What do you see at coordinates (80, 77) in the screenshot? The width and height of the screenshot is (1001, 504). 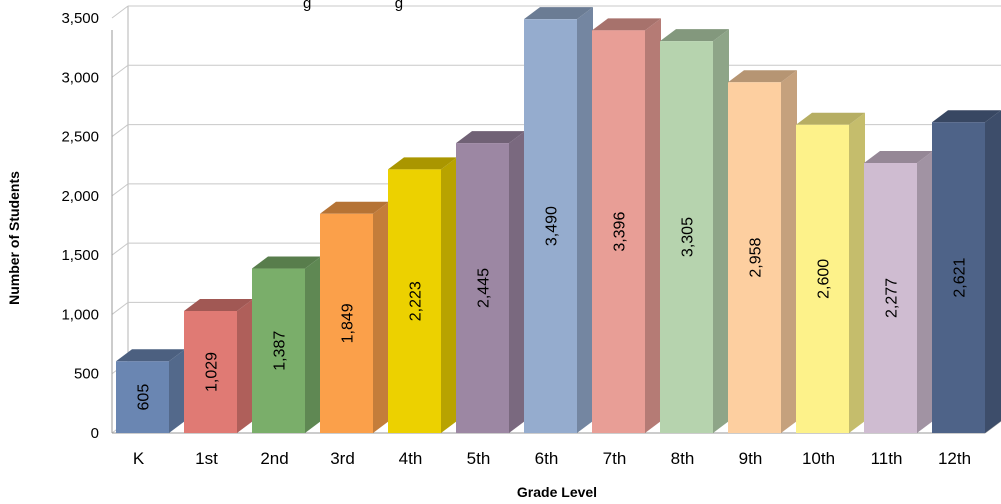 I see `y-tick-label: 3,000` at bounding box center [80, 77].